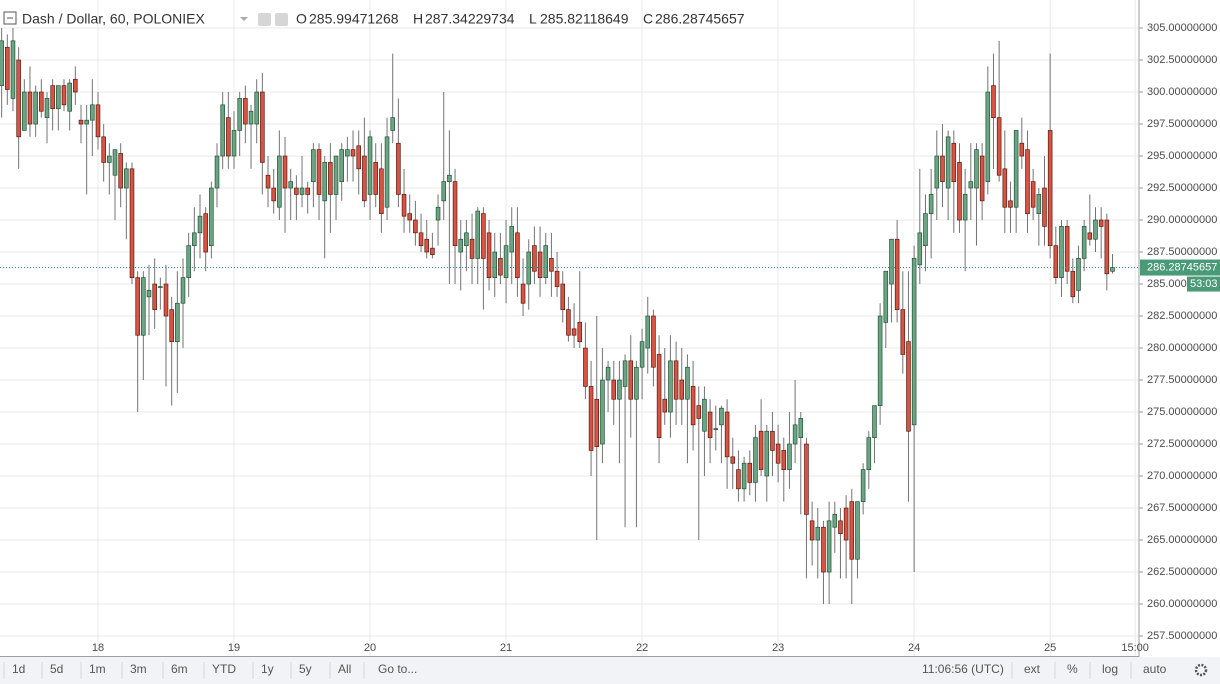 The width and height of the screenshot is (1220, 684). What do you see at coordinates (114, 19) in the screenshot?
I see `symbol-title: Dash / Dollar, 60, POLONIEX` at bounding box center [114, 19].